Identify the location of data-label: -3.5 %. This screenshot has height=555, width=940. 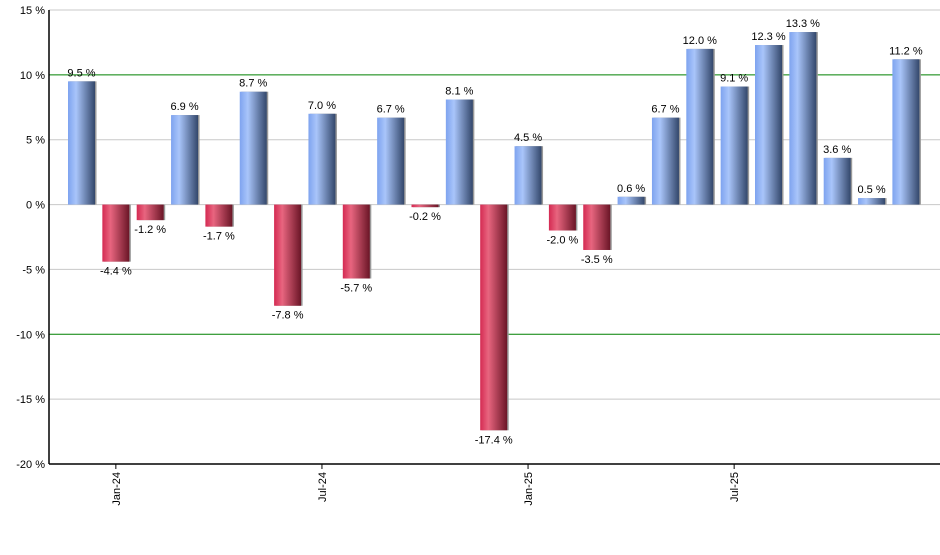
(597, 260).